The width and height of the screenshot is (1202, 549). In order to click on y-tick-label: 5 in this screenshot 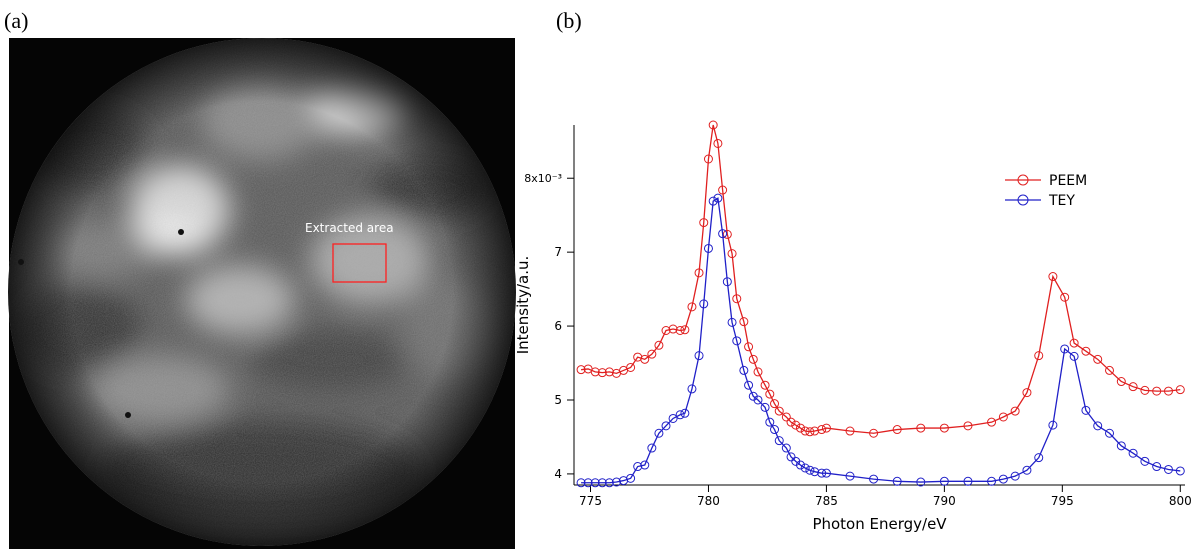, I will do `click(558, 400)`.